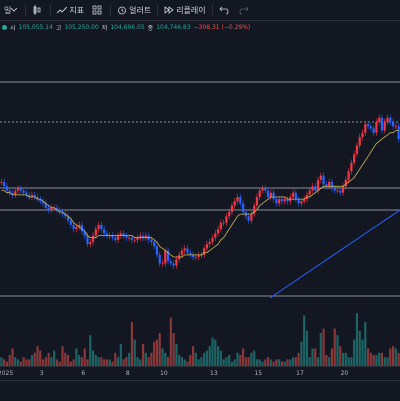 This screenshot has height=401, width=400. Describe the element at coordinates (334, 254) in the screenshot. I see `trend-line` at that location.